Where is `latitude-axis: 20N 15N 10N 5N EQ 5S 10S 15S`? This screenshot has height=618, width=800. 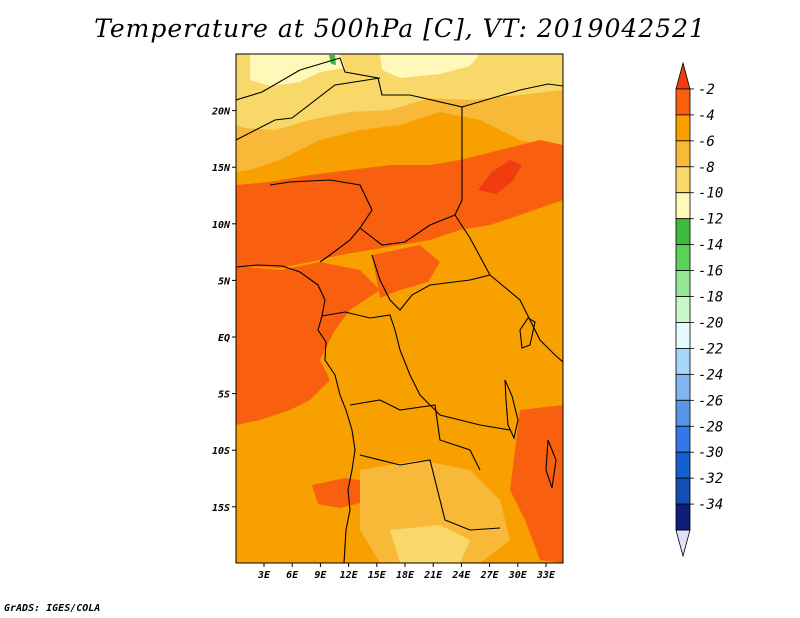
latitude-axis: 20N 15N 10N 5N EQ 5S 10S 15S is located at coordinates (223, 310).